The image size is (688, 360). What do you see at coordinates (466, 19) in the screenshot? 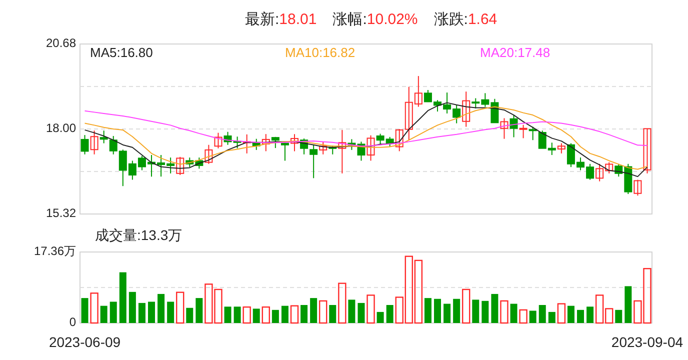
I see `text: 涨跌:1.64` at bounding box center [466, 19].